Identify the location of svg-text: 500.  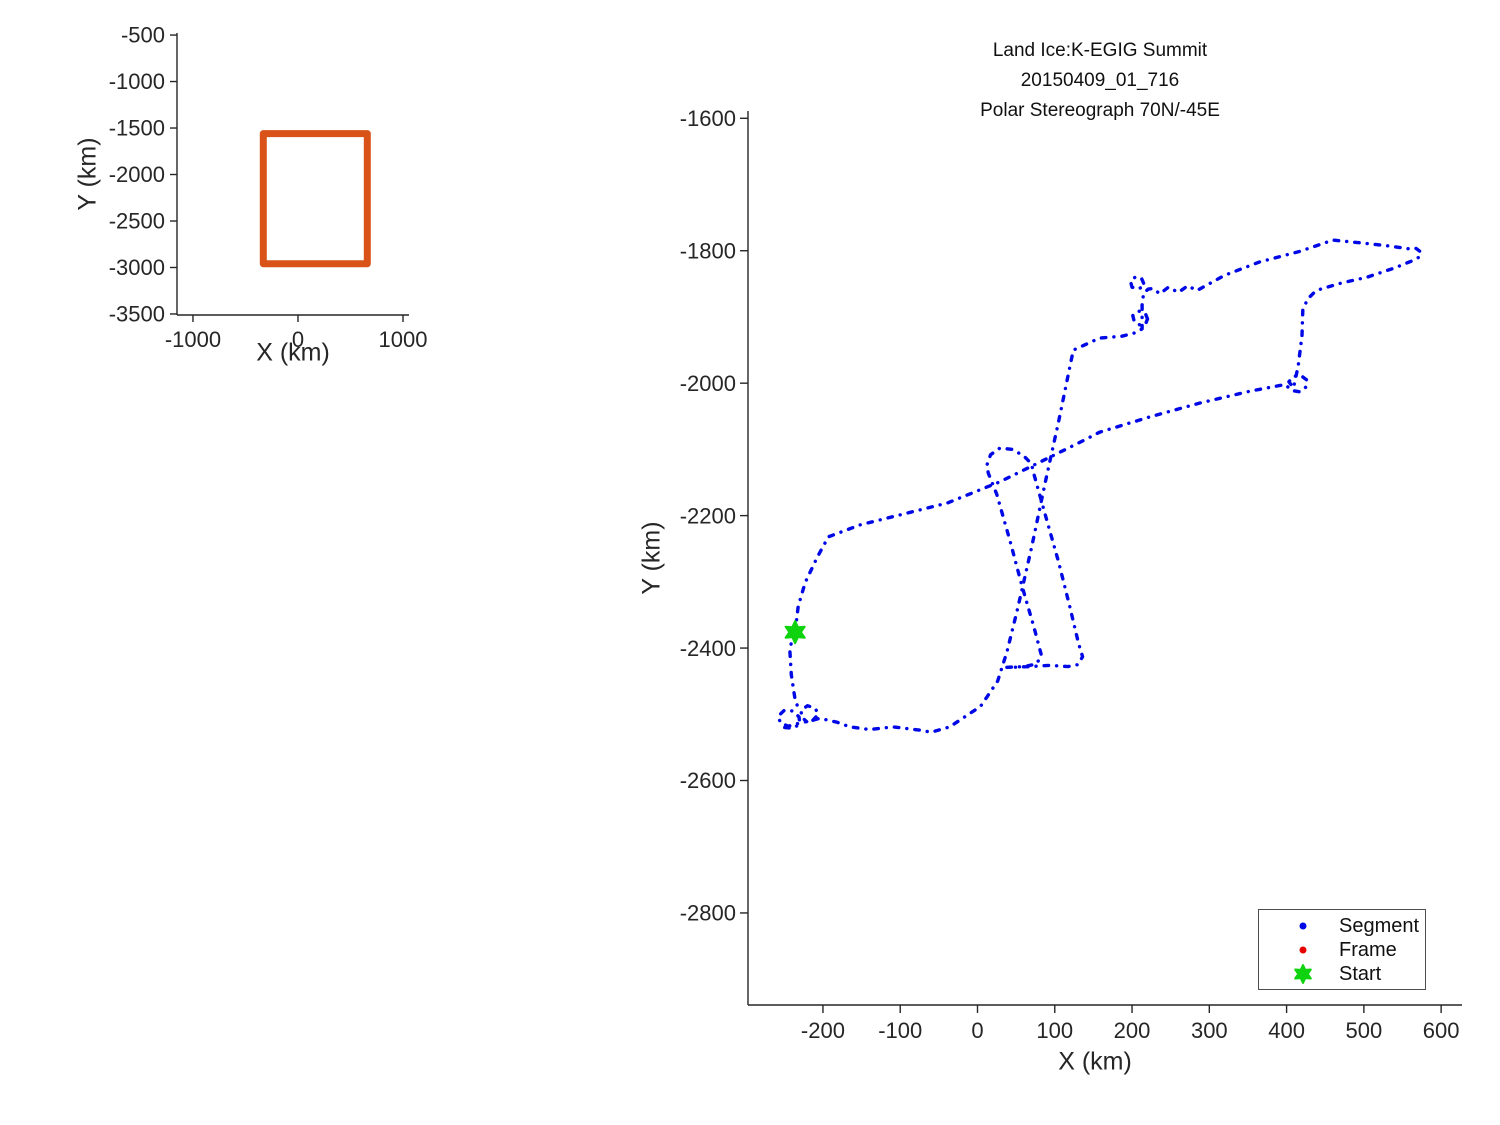
(1364, 1030).